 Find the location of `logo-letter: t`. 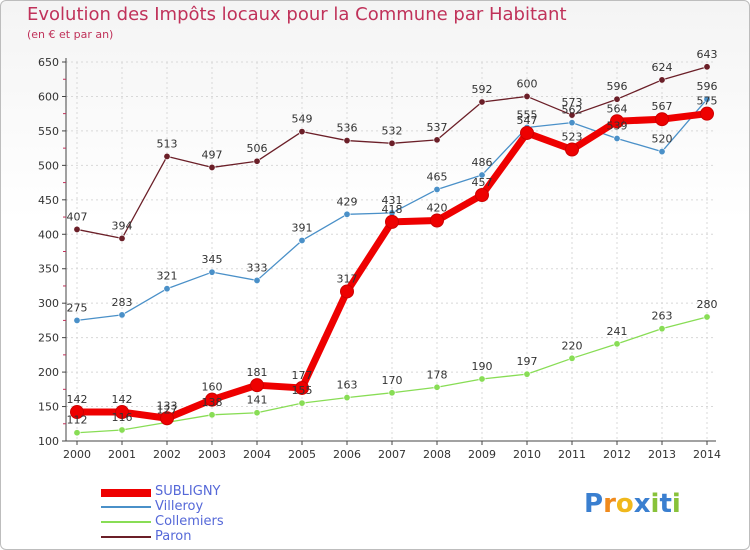

logo-letter: t is located at coordinates (665, 504).